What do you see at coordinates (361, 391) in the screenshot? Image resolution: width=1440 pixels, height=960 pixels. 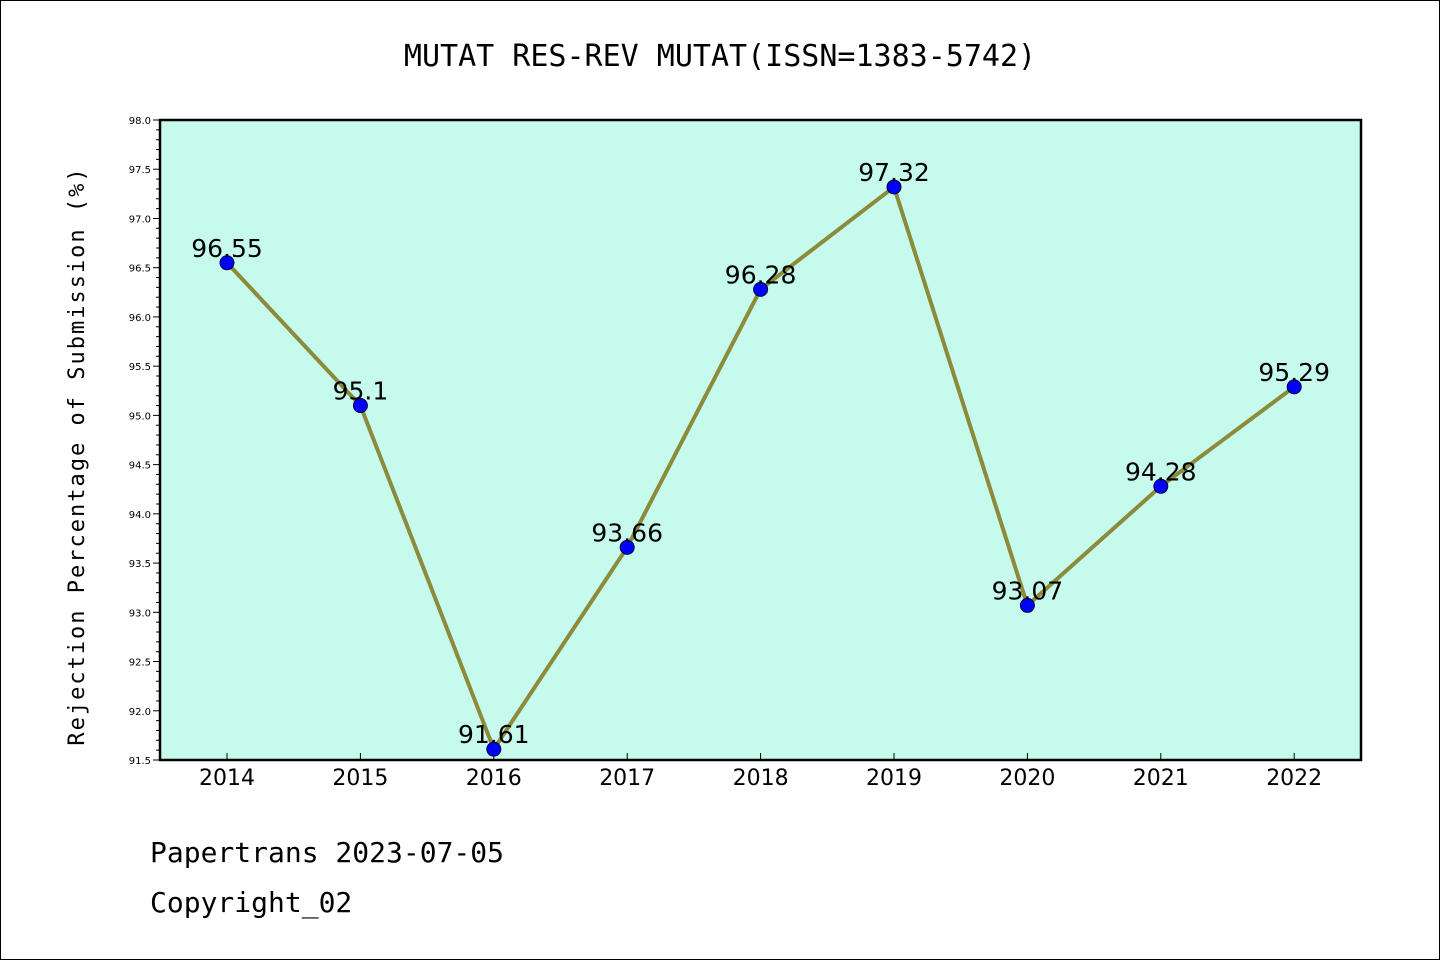 I see `data-label: 95.1` at bounding box center [361, 391].